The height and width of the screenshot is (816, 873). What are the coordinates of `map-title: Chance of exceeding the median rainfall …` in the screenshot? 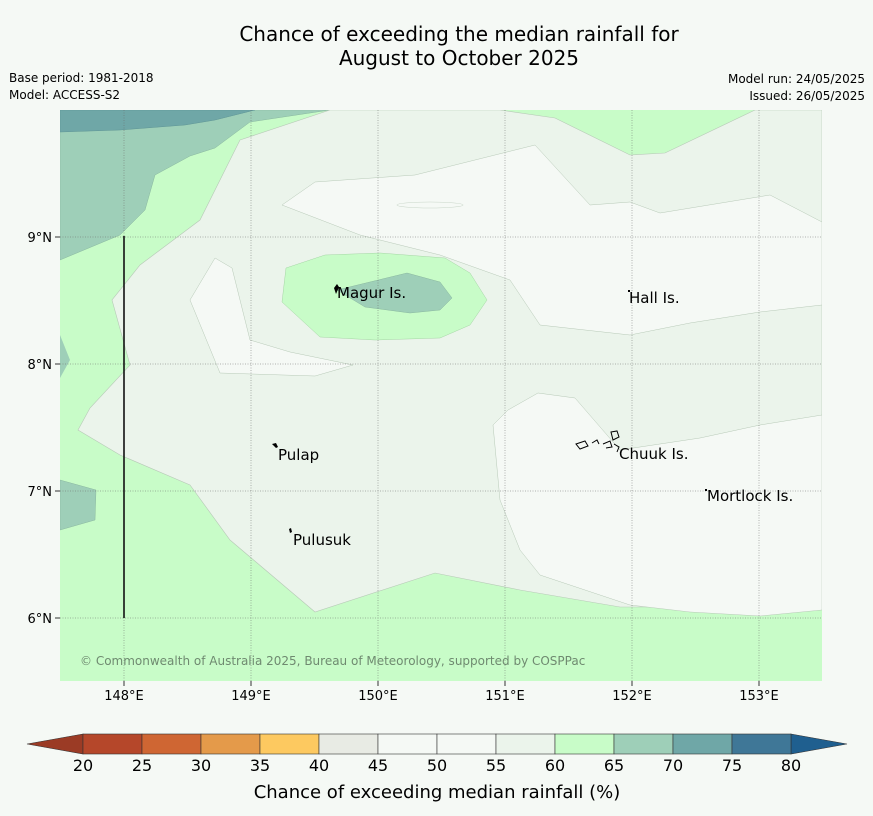 It's located at (436, 46).